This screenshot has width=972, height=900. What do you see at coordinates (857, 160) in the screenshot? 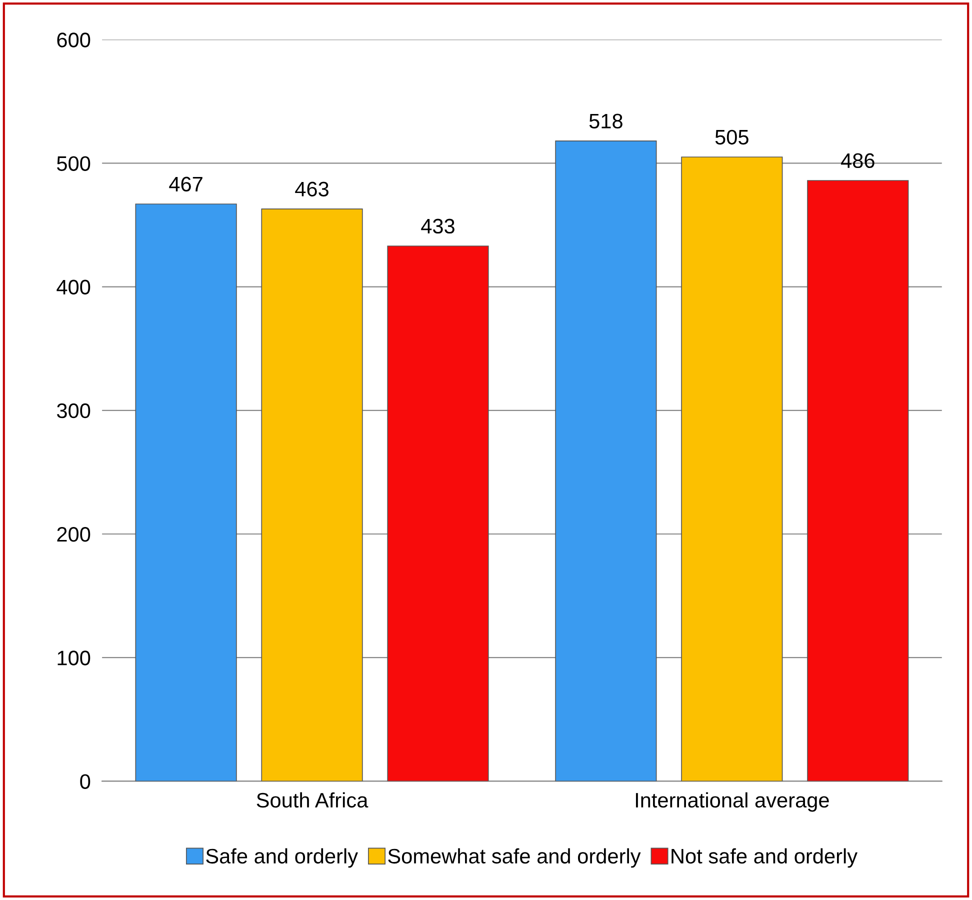
I see `data-label: 486` at bounding box center [857, 160].